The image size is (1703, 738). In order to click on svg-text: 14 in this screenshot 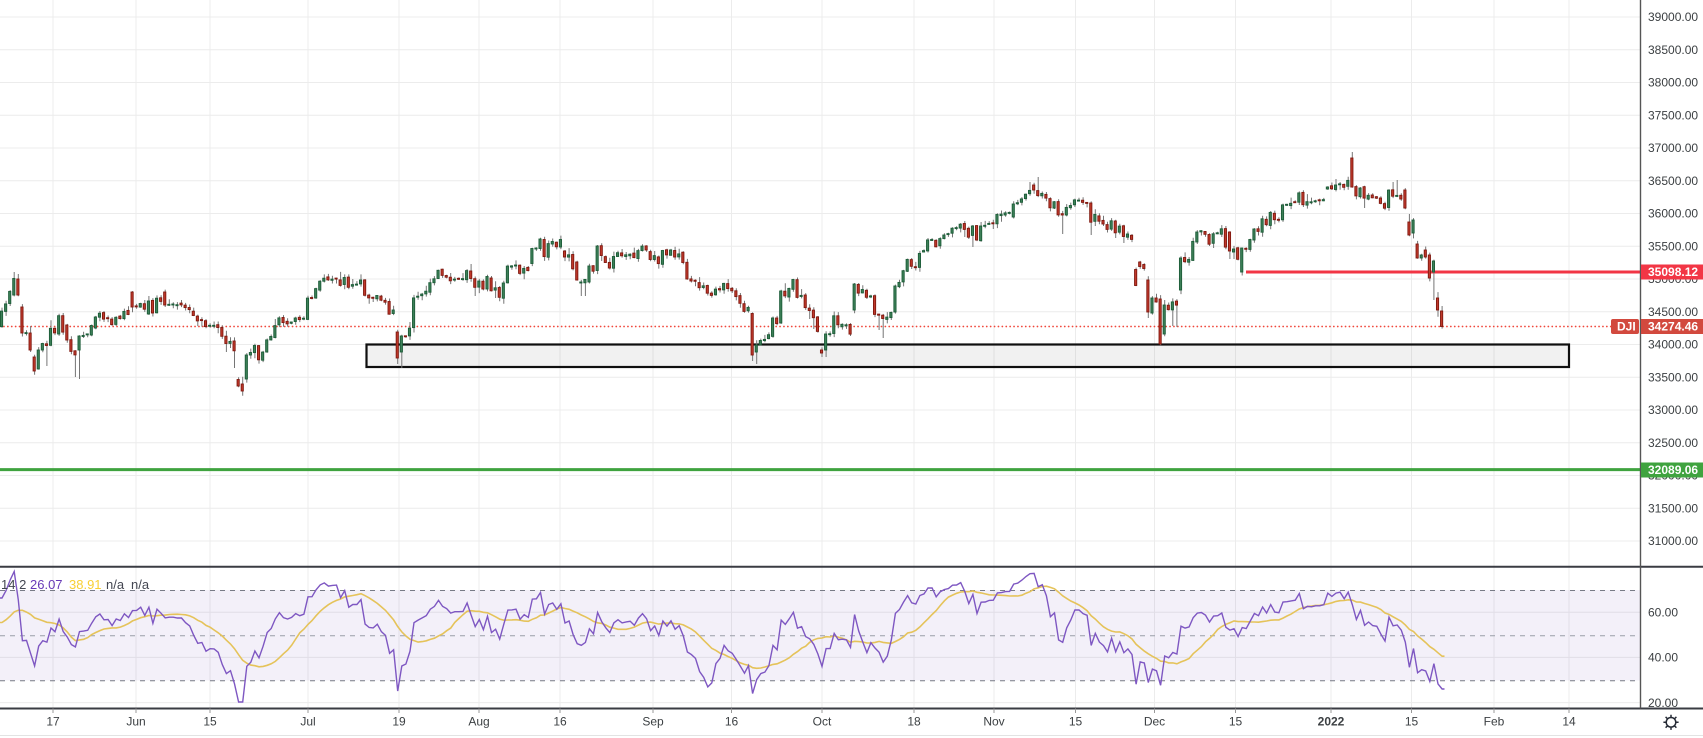, I will do `click(1569, 722)`.